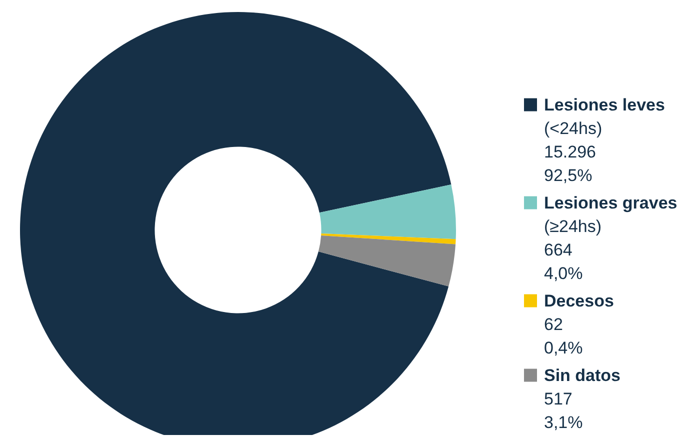 The width and height of the screenshot is (695, 443). What do you see at coordinates (563, 261) in the screenshot?
I see `data-label: 664 4,0%` at bounding box center [563, 261].